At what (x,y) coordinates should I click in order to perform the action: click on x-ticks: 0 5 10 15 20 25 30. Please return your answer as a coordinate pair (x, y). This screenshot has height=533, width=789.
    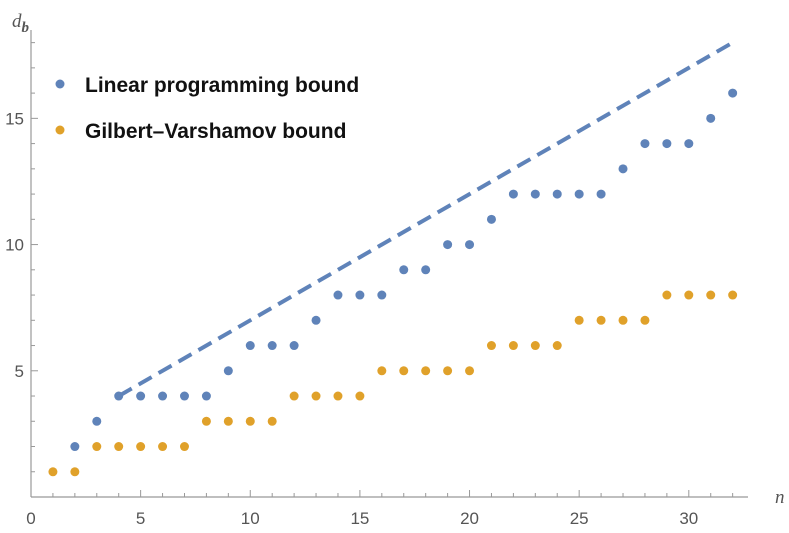
    Looking at the image, I should click on (380, 509).